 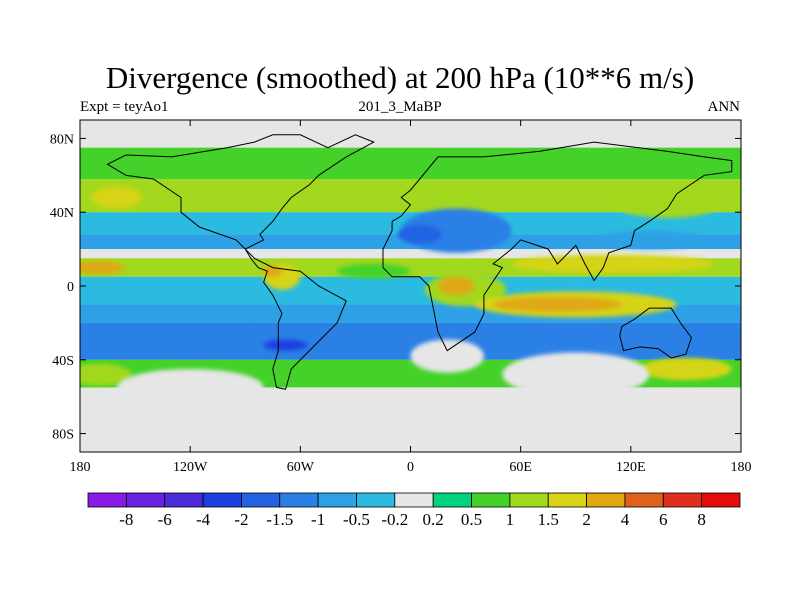 I want to click on y-tick-label: 80N, so click(x=62, y=139).